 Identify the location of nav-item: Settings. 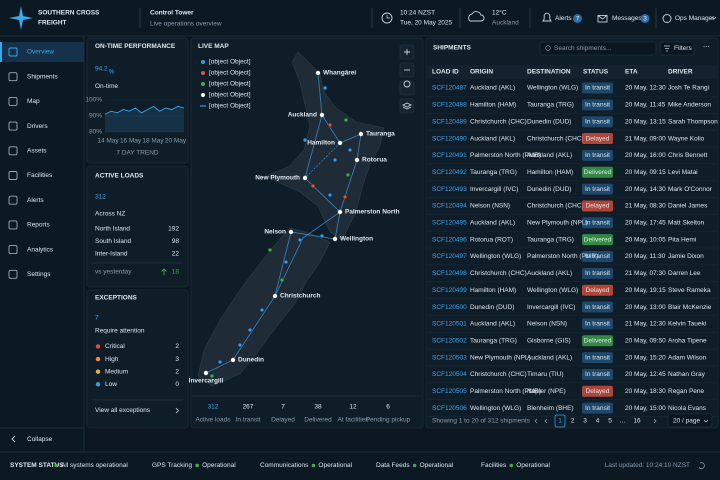
(39, 274).